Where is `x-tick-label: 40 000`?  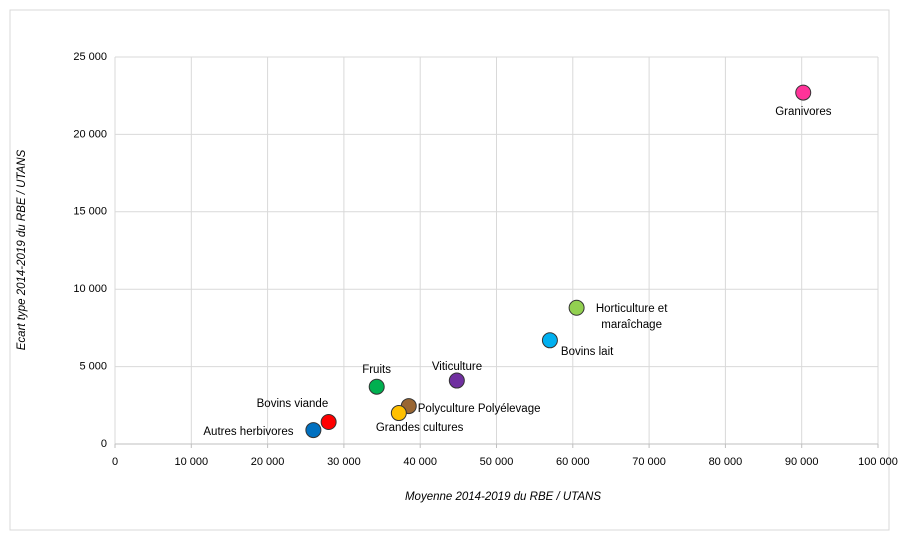
x-tick-label: 40 000 is located at coordinates (420, 462).